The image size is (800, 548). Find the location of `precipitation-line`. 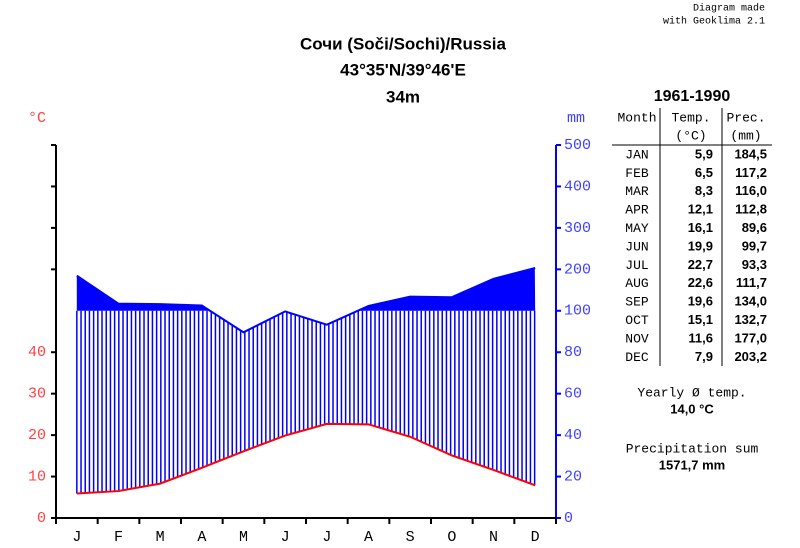

precipitation-line is located at coordinates (306, 300).